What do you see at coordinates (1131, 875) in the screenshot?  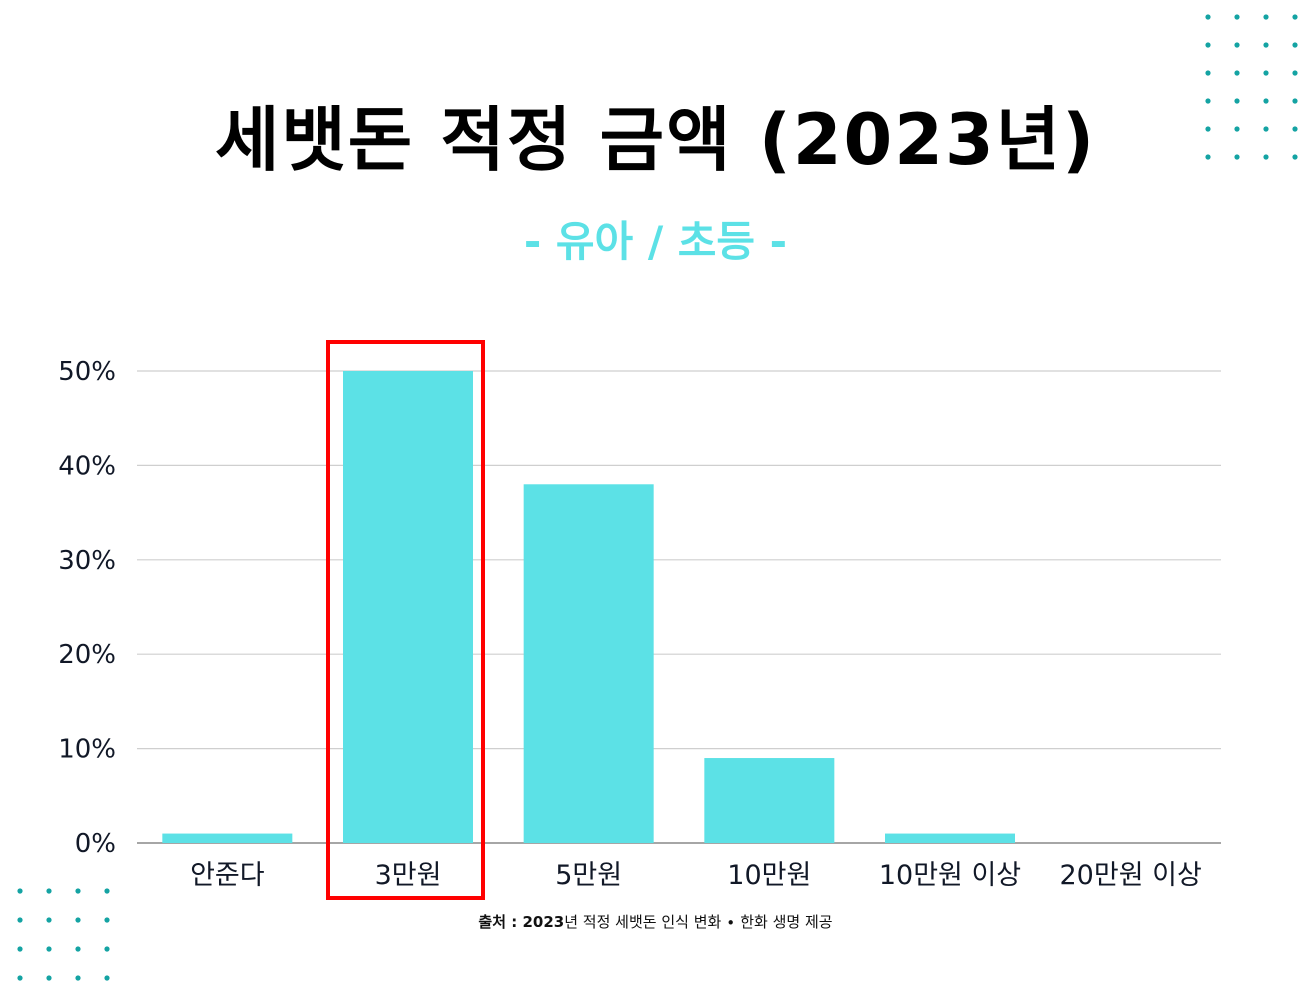 I see `x-category-label: 20만원 이상` at bounding box center [1131, 875].